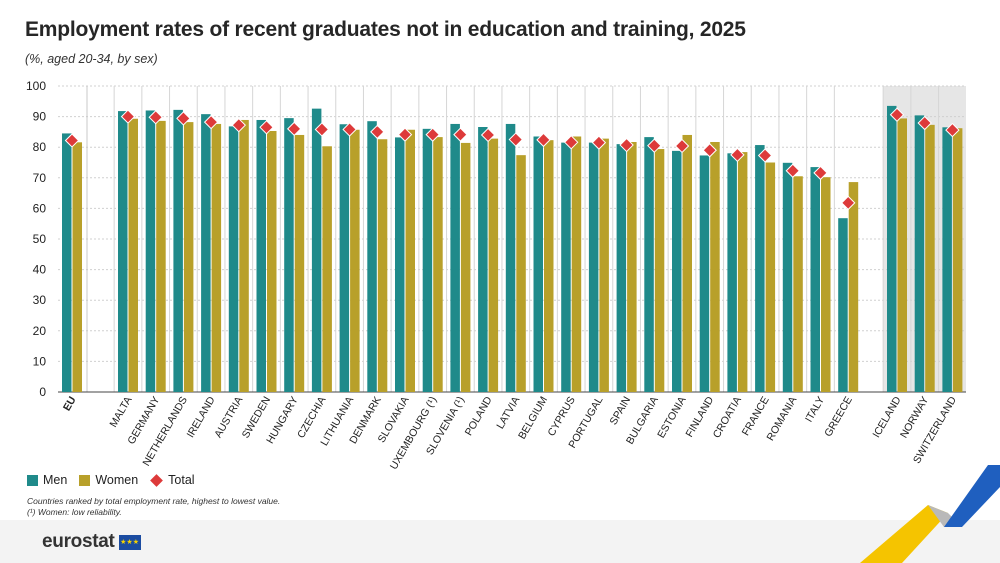 This screenshot has height=563, width=1000. Describe the element at coordinates (91, 542) in the screenshot. I see `eurostat-logo: eurostat ★★★` at that location.